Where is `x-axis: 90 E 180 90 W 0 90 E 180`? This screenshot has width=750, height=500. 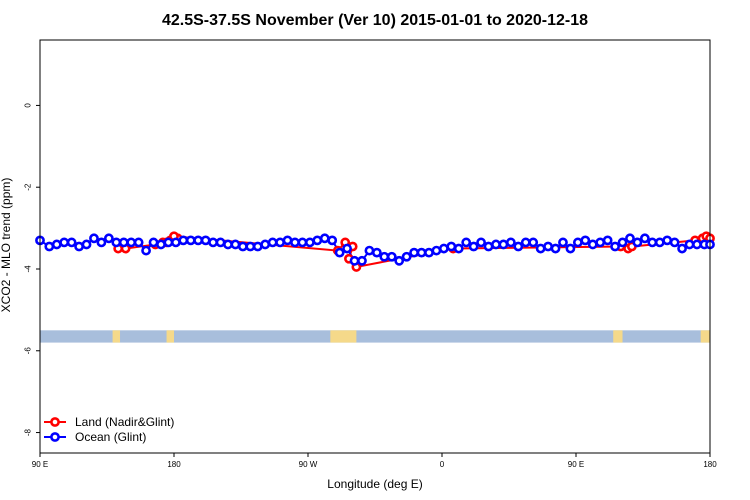 x-axis: 90 E 180 90 W 0 90 E 180 is located at coordinates (374, 461).